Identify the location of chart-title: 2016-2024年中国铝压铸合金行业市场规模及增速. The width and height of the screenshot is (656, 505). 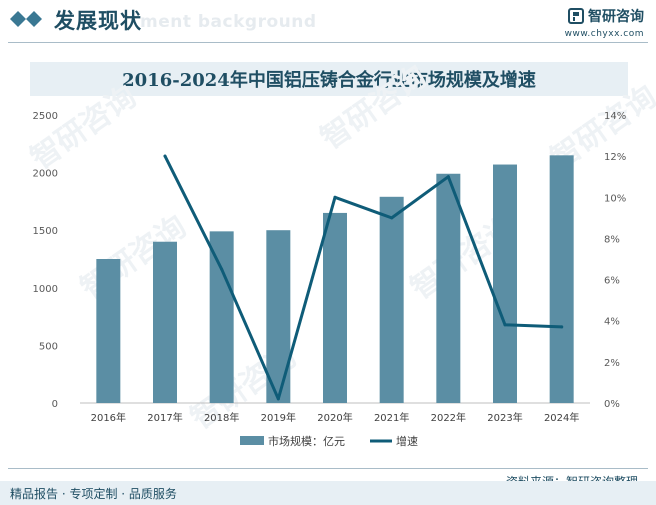
(329, 80).